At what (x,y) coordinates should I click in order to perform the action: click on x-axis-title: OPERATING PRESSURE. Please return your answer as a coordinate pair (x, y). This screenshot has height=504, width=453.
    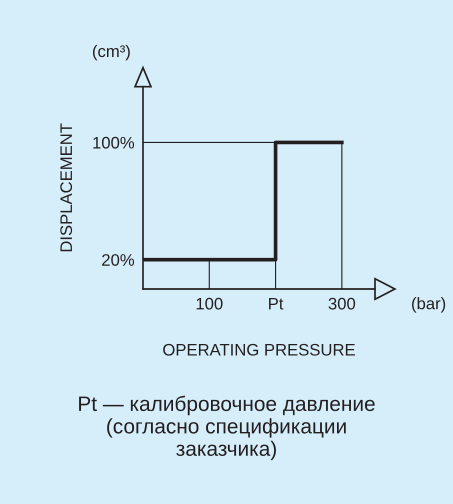
    Looking at the image, I should click on (259, 350).